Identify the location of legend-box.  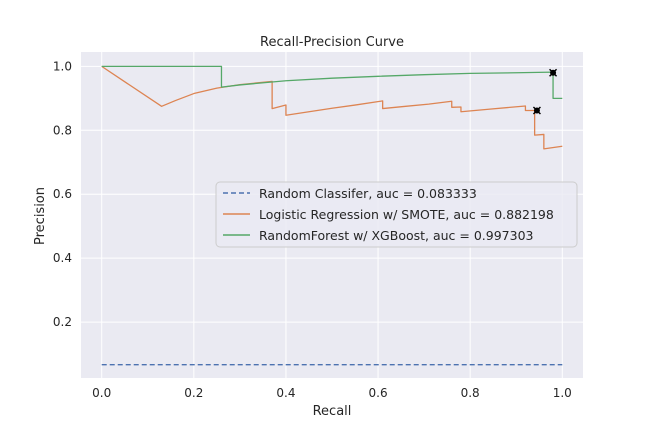
(396, 214).